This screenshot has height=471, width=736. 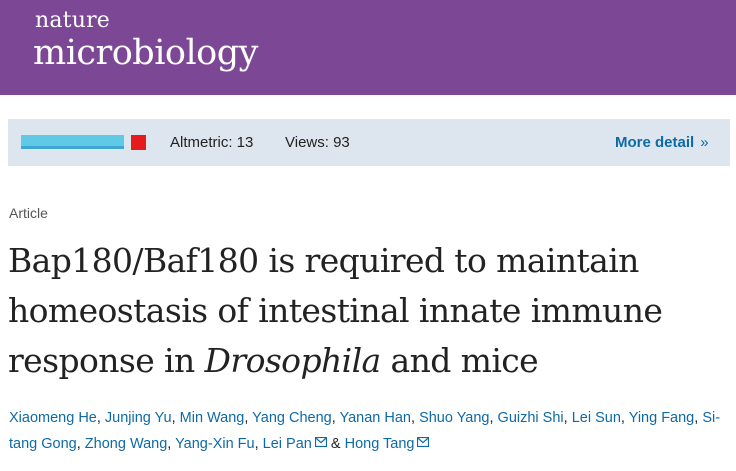 What do you see at coordinates (138, 142) in the screenshot?
I see `altmetric-score-square` at bounding box center [138, 142].